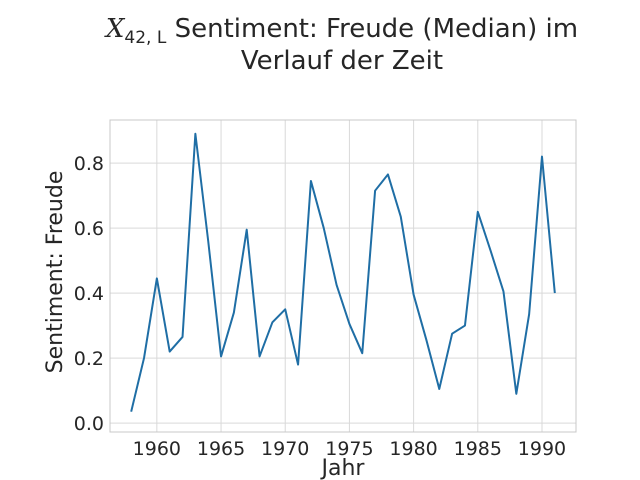 This screenshot has height=480, width=640. I want to click on y-tick-label: 0.6, so click(89, 229).